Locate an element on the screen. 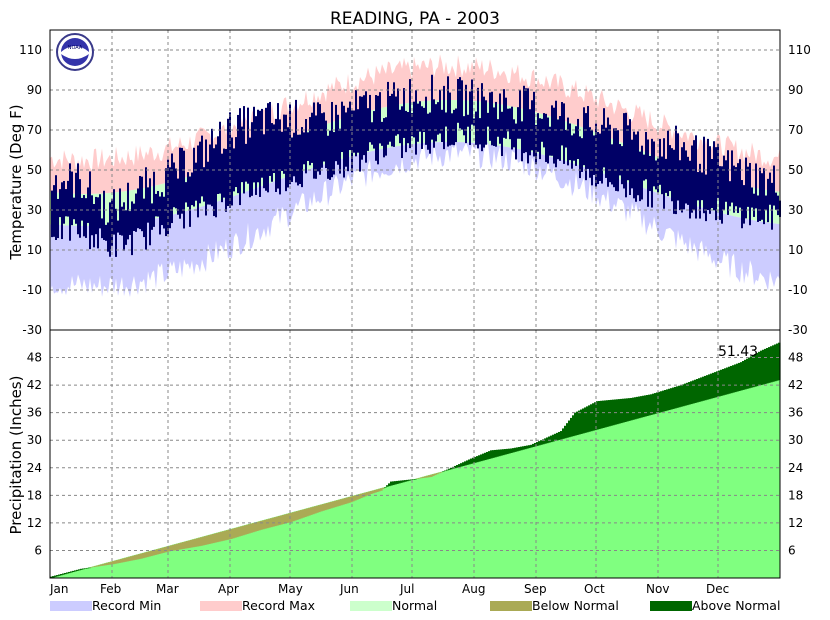 This screenshot has width=830, height=620. legend-label: Record Max is located at coordinates (278, 605).